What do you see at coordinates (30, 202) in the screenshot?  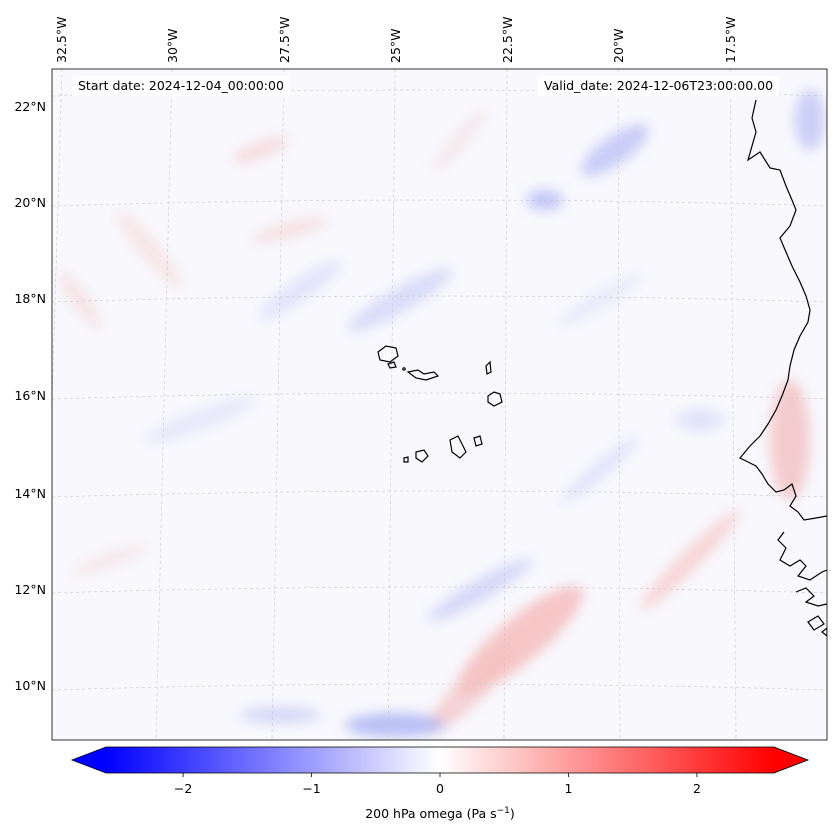 I see `lat-label: 20°N` at bounding box center [30, 202].